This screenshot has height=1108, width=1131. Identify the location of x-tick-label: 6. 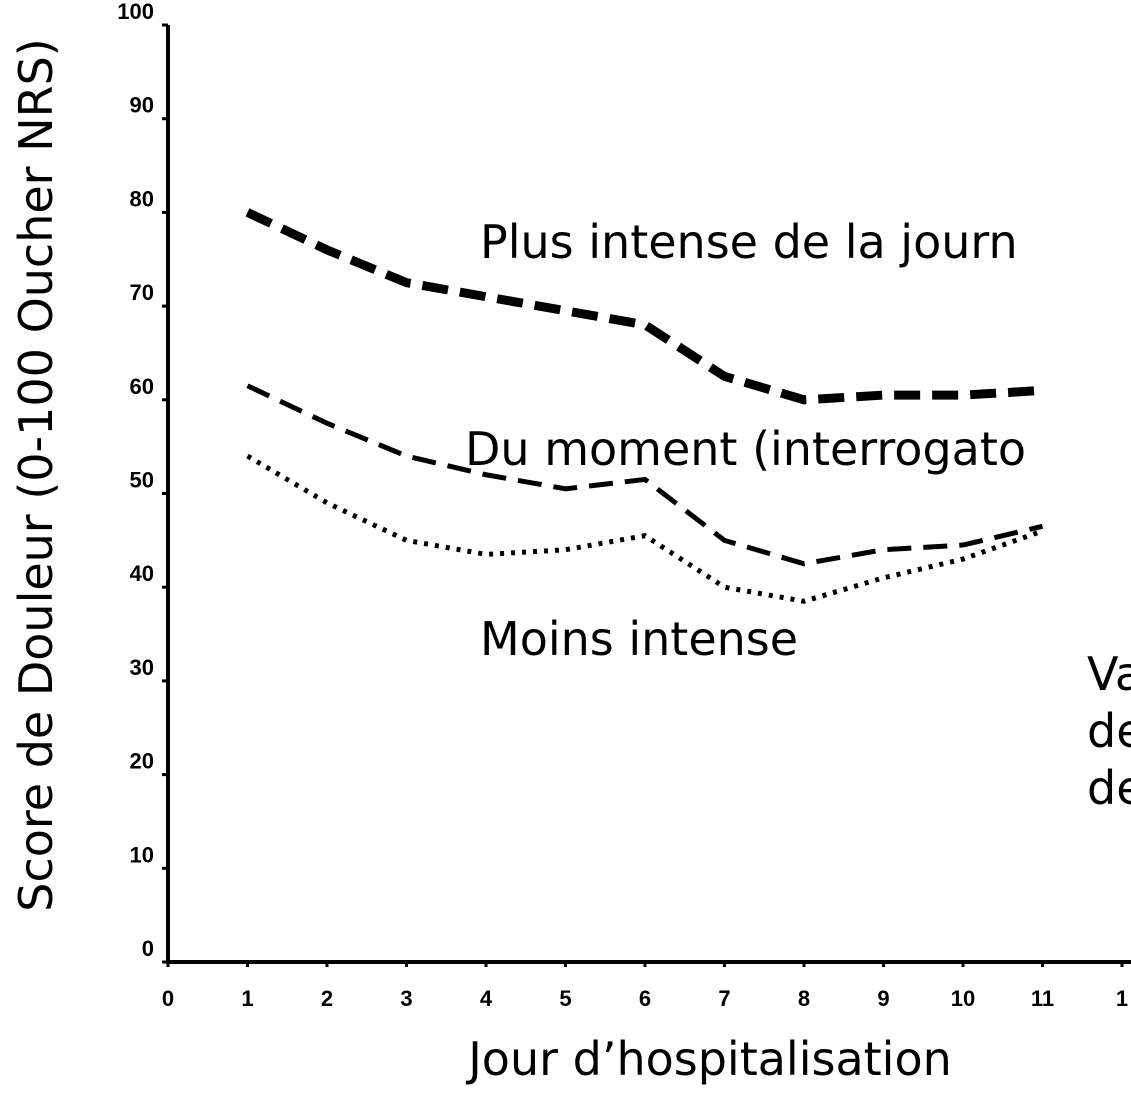
(645, 998).